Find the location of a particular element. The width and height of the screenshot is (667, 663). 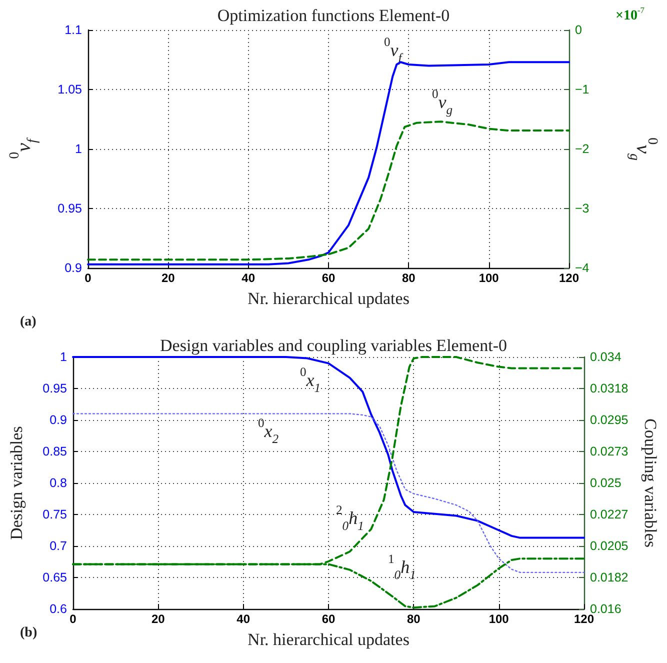

text: (b) is located at coordinates (29, 633).